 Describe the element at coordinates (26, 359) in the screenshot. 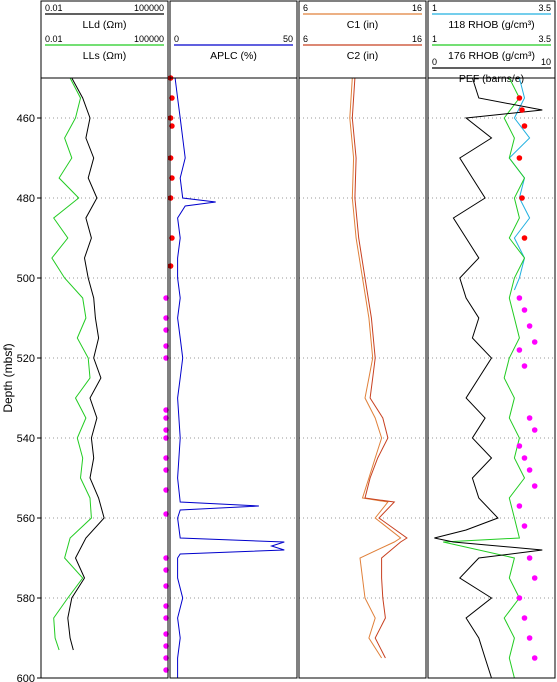

I see `depth-tick-label: 520` at that location.